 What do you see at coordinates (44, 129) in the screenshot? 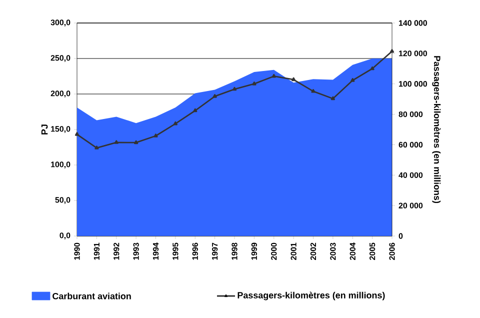
I see `y-axis-title: PJ` at bounding box center [44, 129].